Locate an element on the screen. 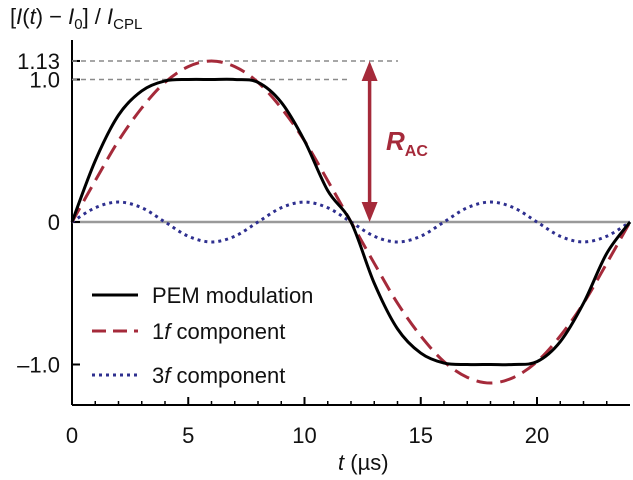 This screenshot has height=480, width=633. rac-arrow-layer is located at coordinates (369, 141).